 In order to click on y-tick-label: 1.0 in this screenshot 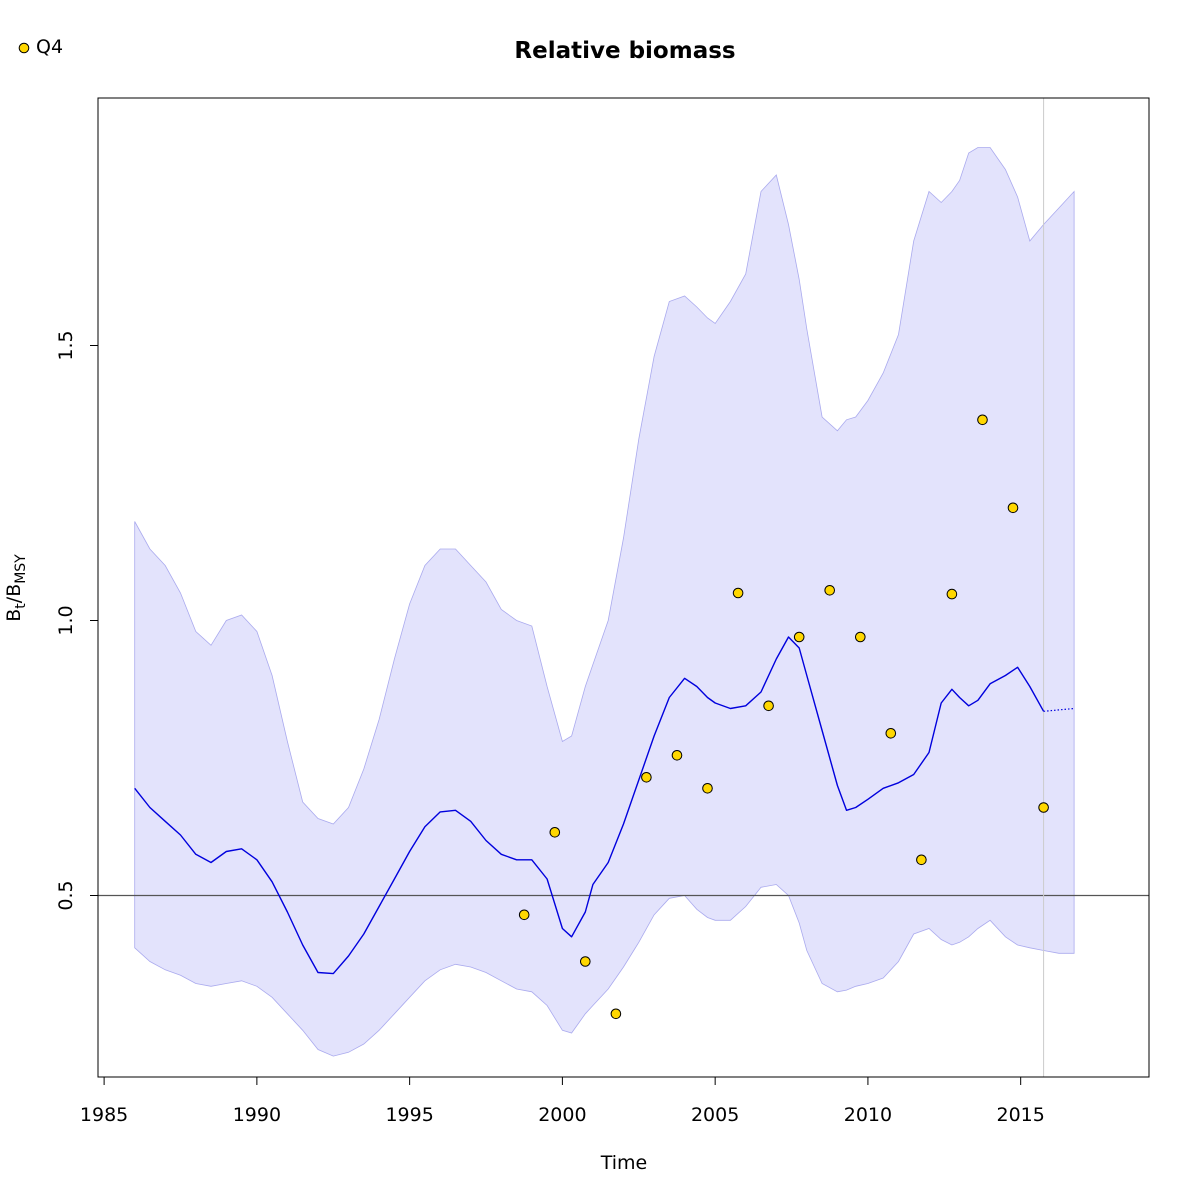, I will do `click(66, 620)`.